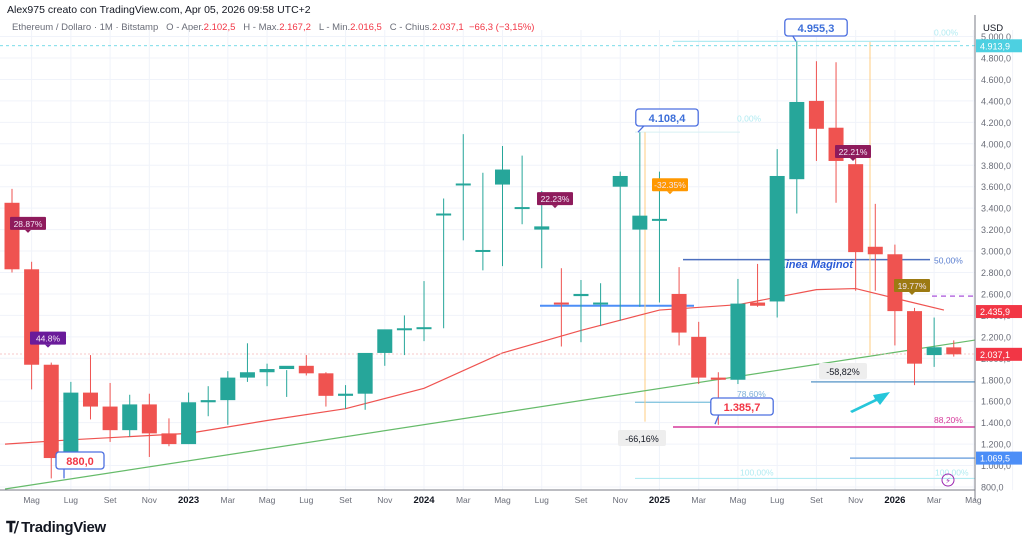  What do you see at coordinates (995, 459) in the screenshot?
I see `svg-text: 1.069,5` at bounding box center [995, 459].